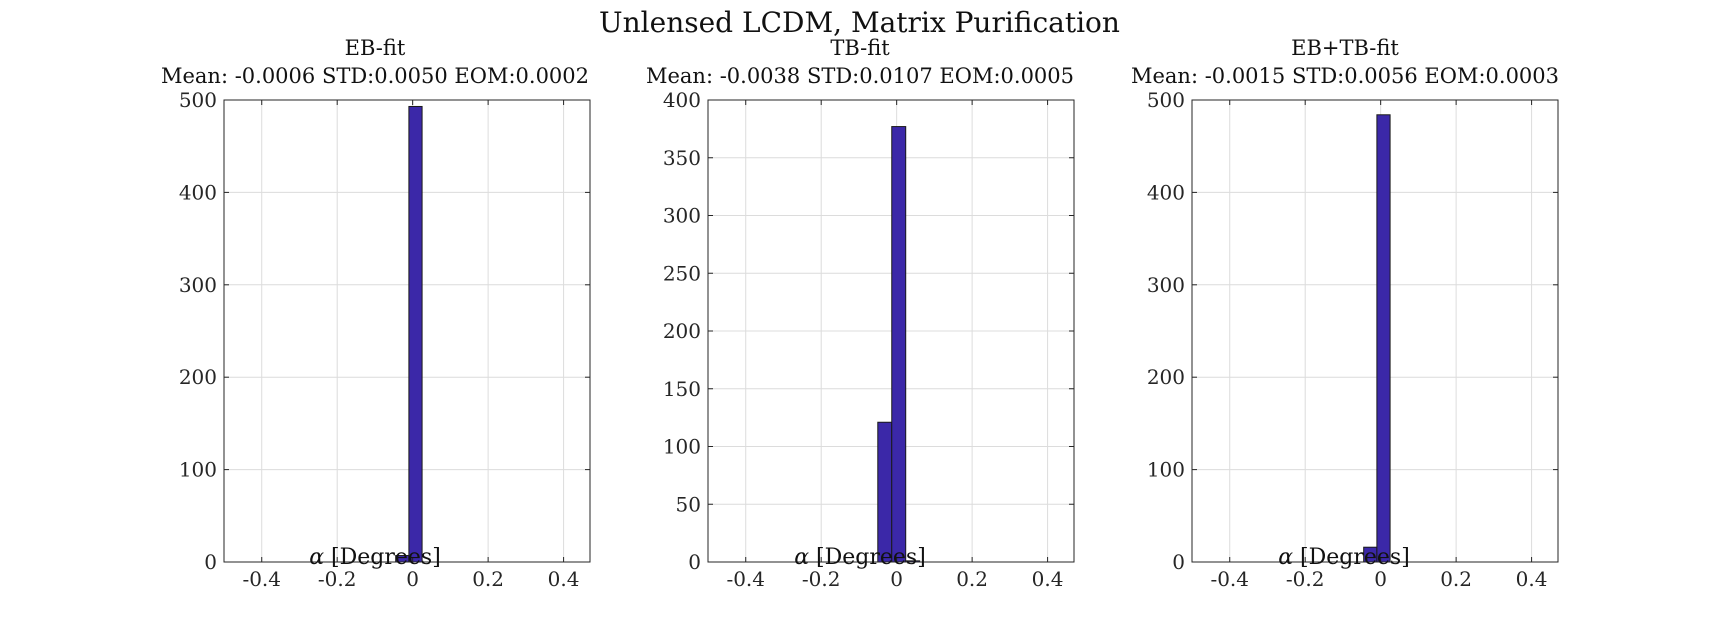 The image size is (1719, 625). I want to click on chart-title: EB+TB-fit, so click(1345, 48).